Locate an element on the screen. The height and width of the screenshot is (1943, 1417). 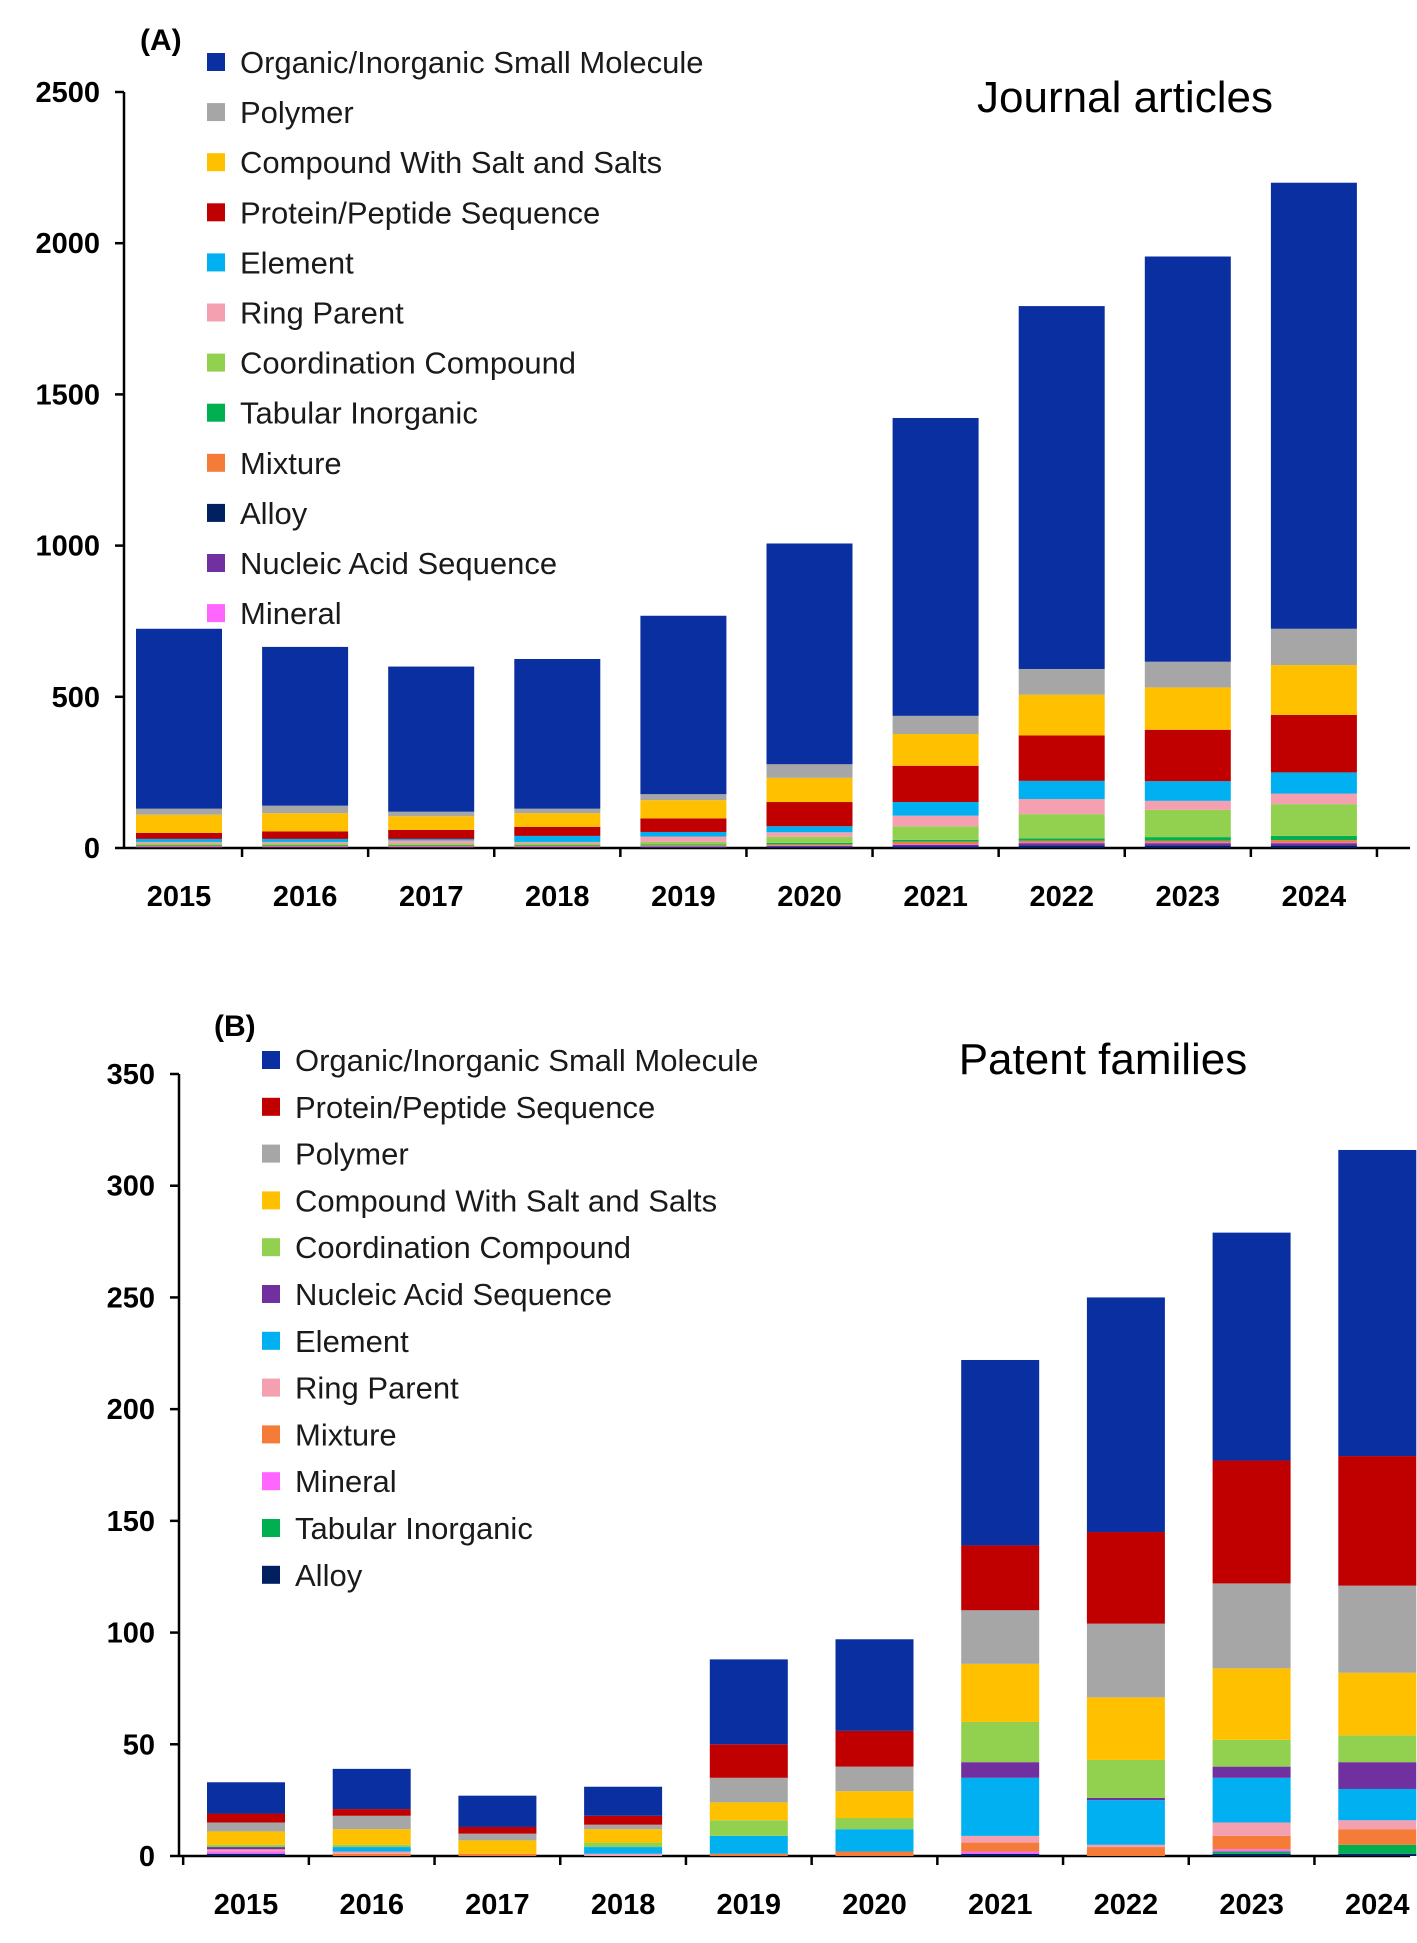
x-tick-label-2024: 2024 is located at coordinates (1377, 1905).